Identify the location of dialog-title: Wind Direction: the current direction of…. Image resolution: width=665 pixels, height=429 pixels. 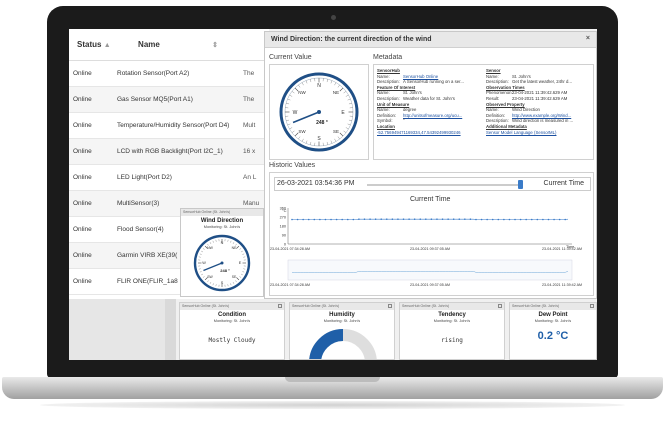
(351, 39).